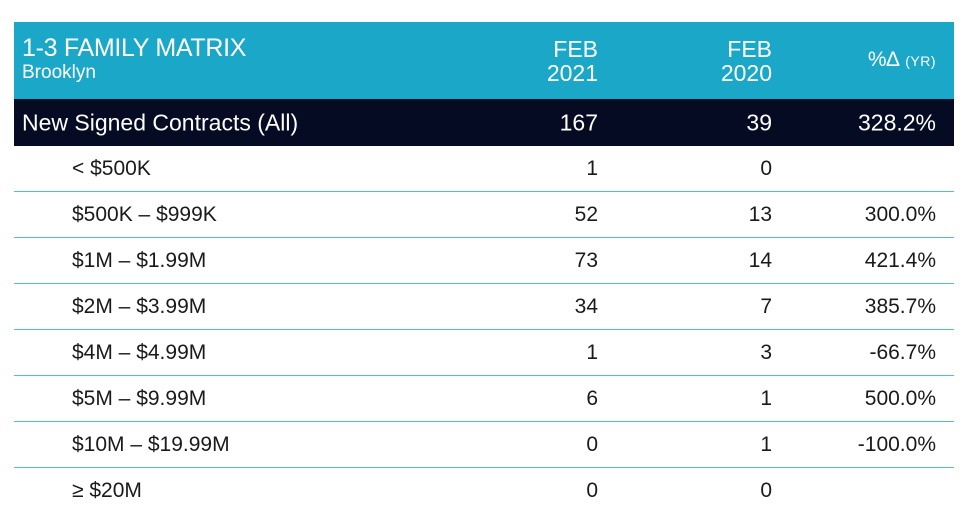 Image resolution: width=974 pixels, height=525 pixels. What do you see at coordinates (760, 214) in the screenshot?
I see `row-value-2020: 13` at bounding box center [760, 214].